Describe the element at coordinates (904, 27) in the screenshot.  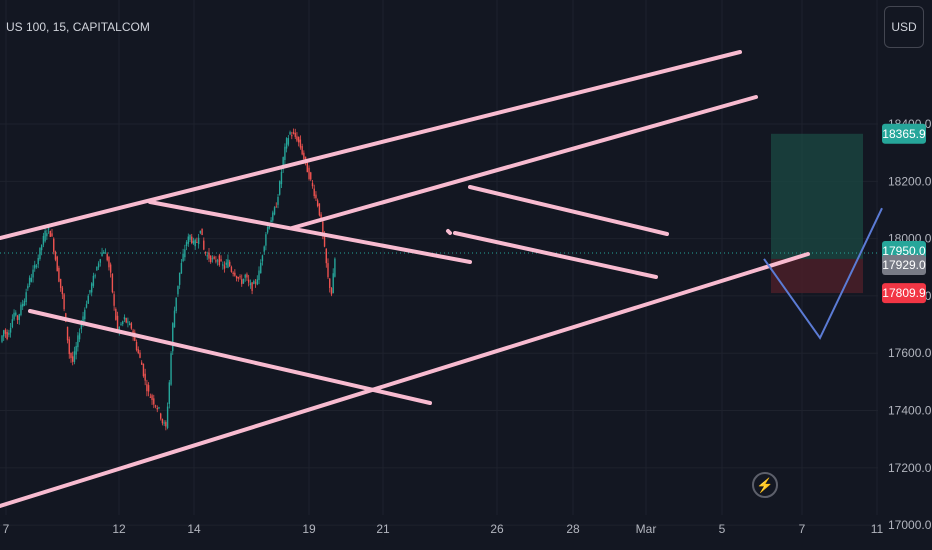
I see `currency-button: USD` at that location.